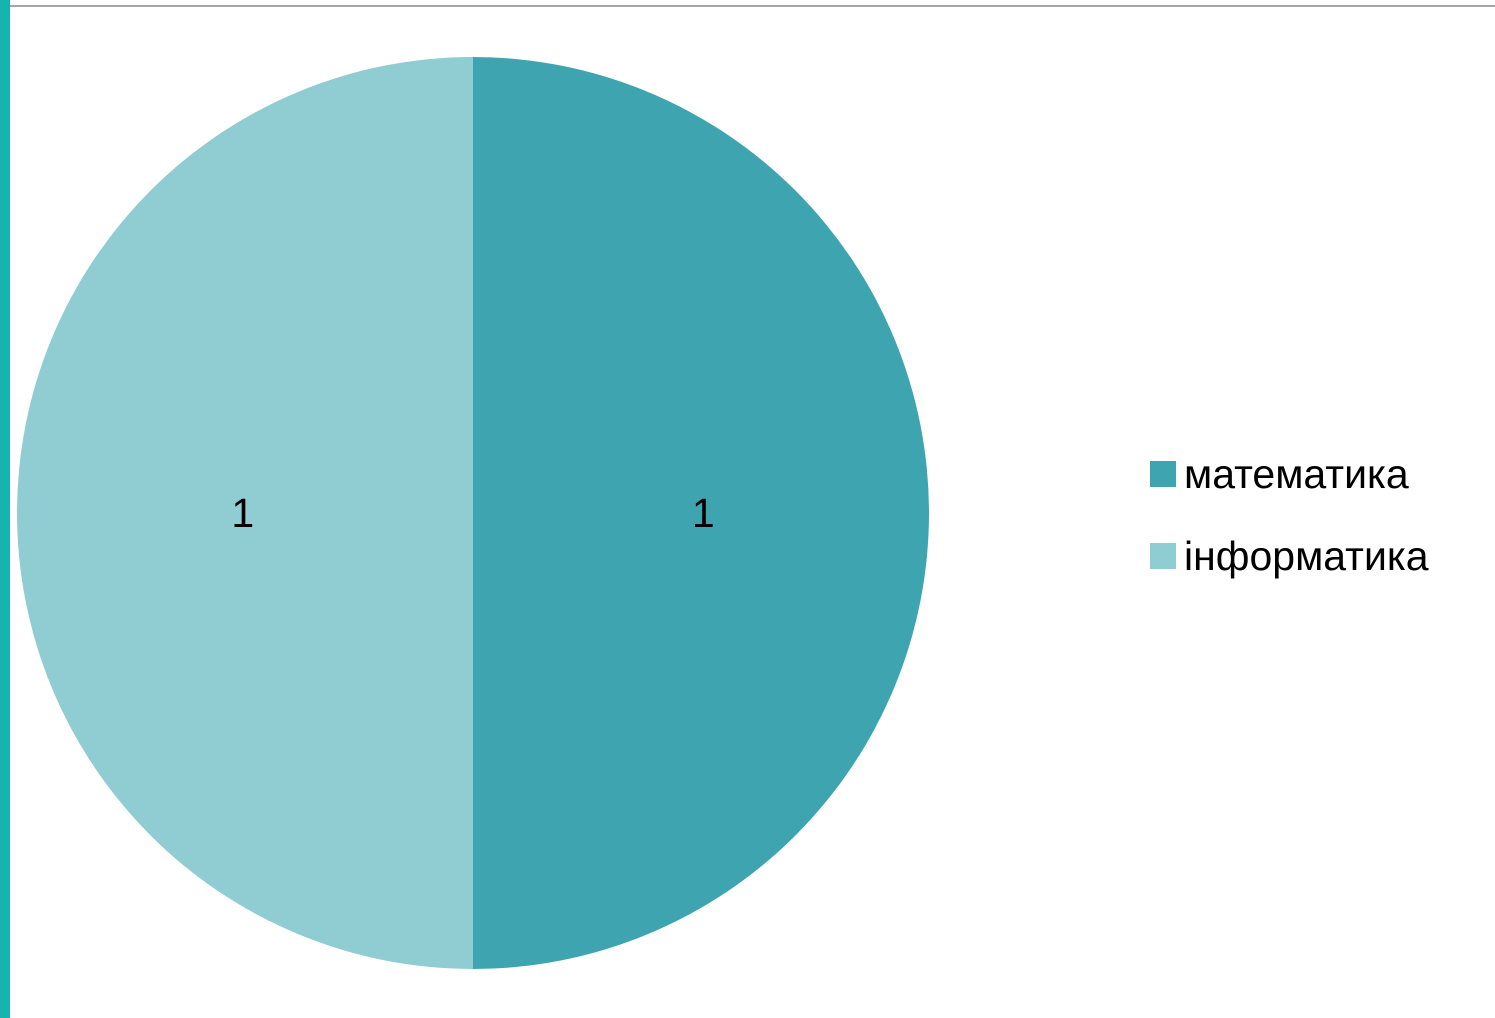 The image size is (1495, 1018). I want to click on legend-item: математика, so click(1289, 474).